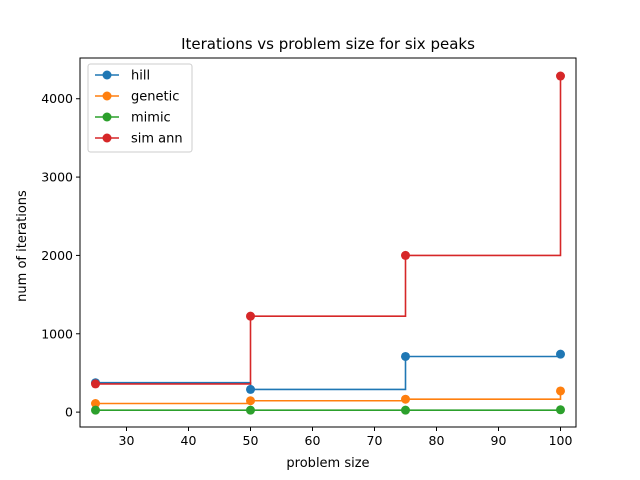 Image resolution: width=640 pixels, height=480 pixels. What do you see at coordinates (313, 440) in the screenshot?
I see `x-tick-label: 60` at bounding box center [313, 440].